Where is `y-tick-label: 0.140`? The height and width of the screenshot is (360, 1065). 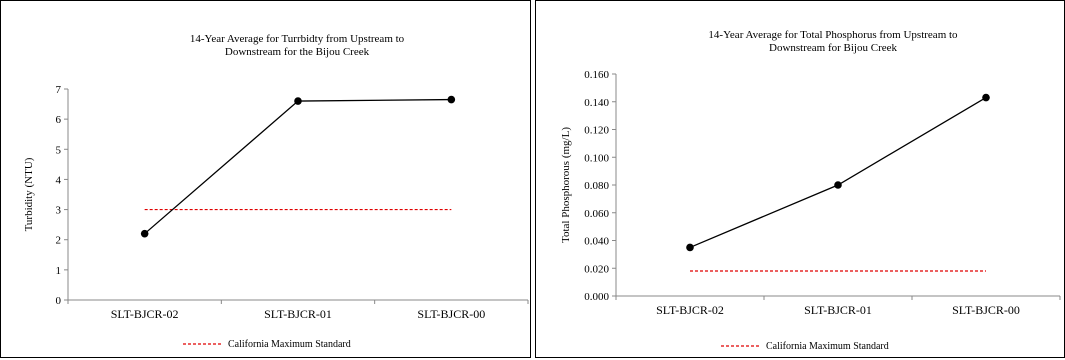 y-tick-label: 0.140 is located at coordinates (596, 103).